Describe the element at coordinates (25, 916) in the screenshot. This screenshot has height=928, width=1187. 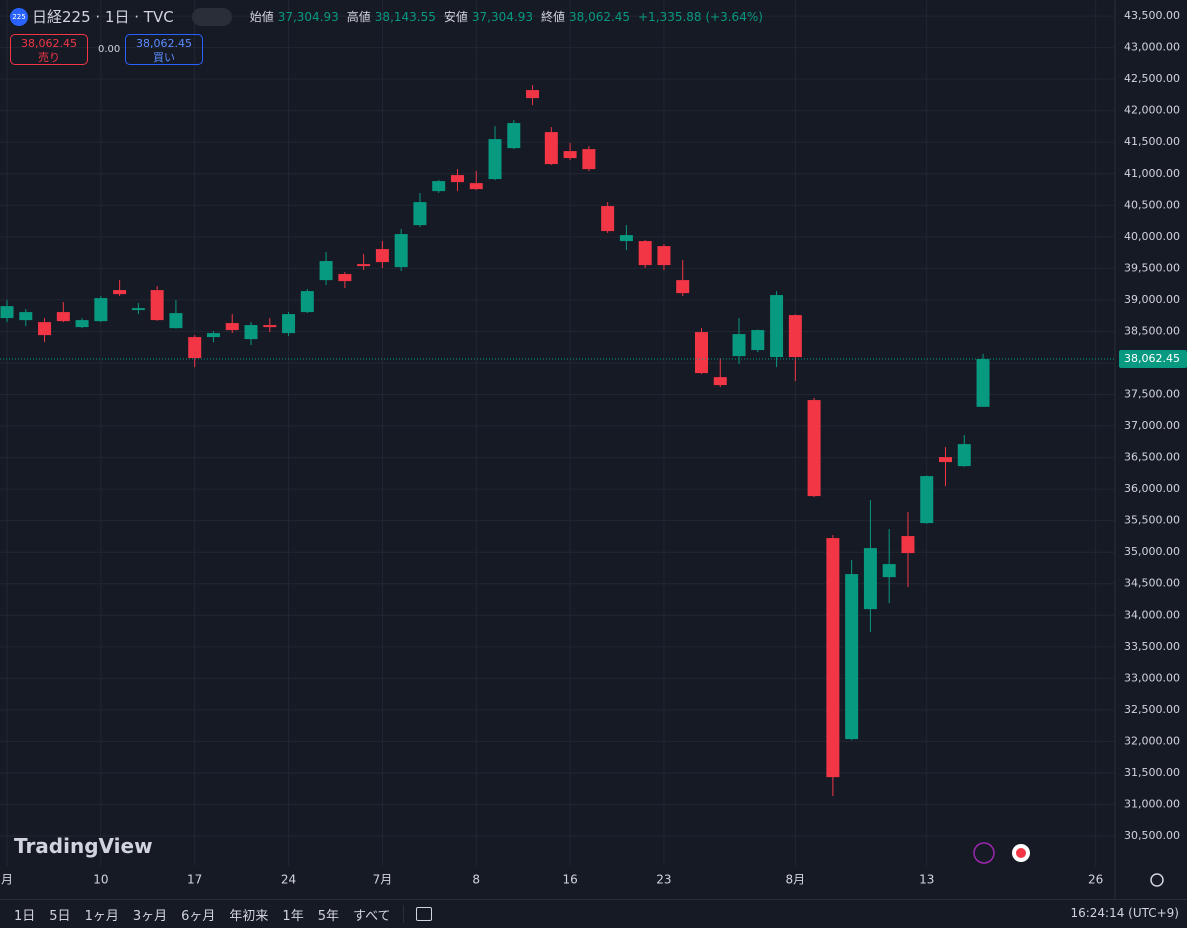
I see `range-button: 1日` at that location.